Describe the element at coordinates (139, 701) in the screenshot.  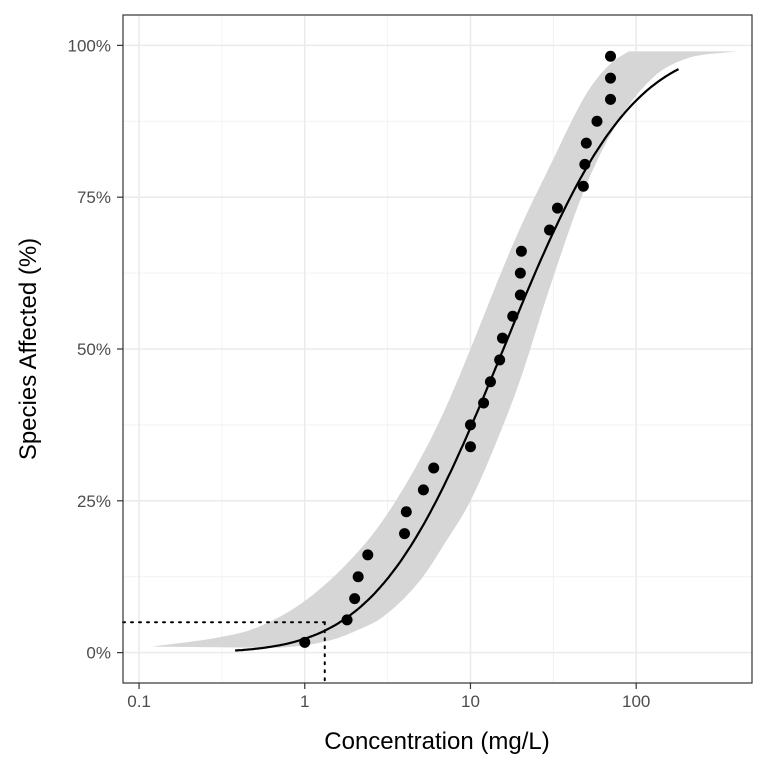
I see `x-tick-label: 0.1` at that location.